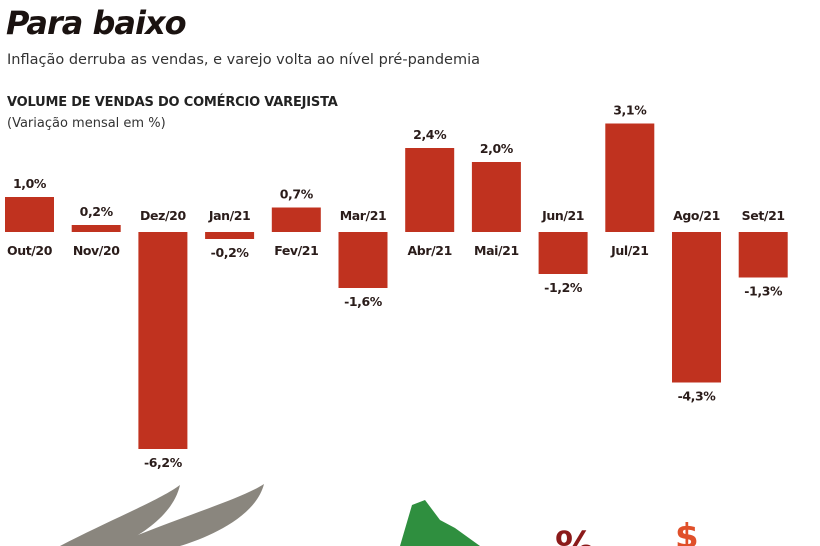 The image size is (820, 546). Describe the element at coordinates (562, 215) in the screenshot. I see `category-label: Jun/21` at that location.